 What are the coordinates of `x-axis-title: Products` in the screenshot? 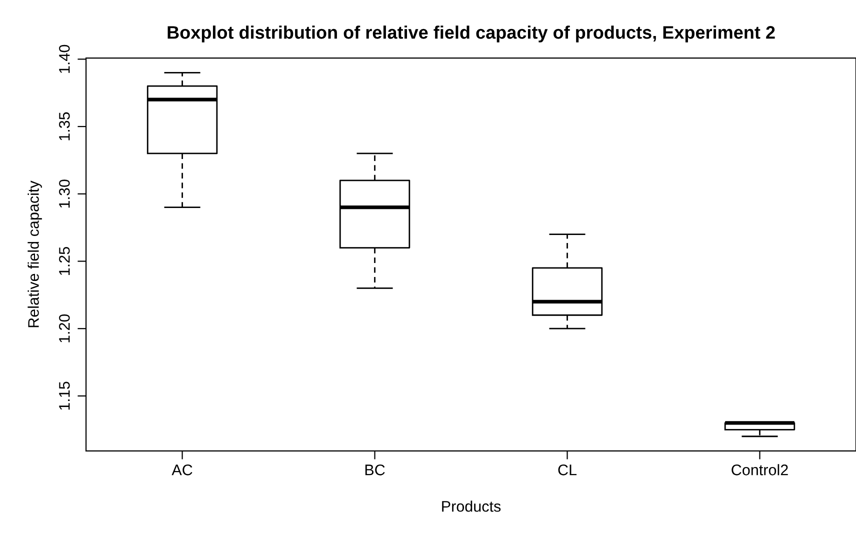 It's located at (471, 506).